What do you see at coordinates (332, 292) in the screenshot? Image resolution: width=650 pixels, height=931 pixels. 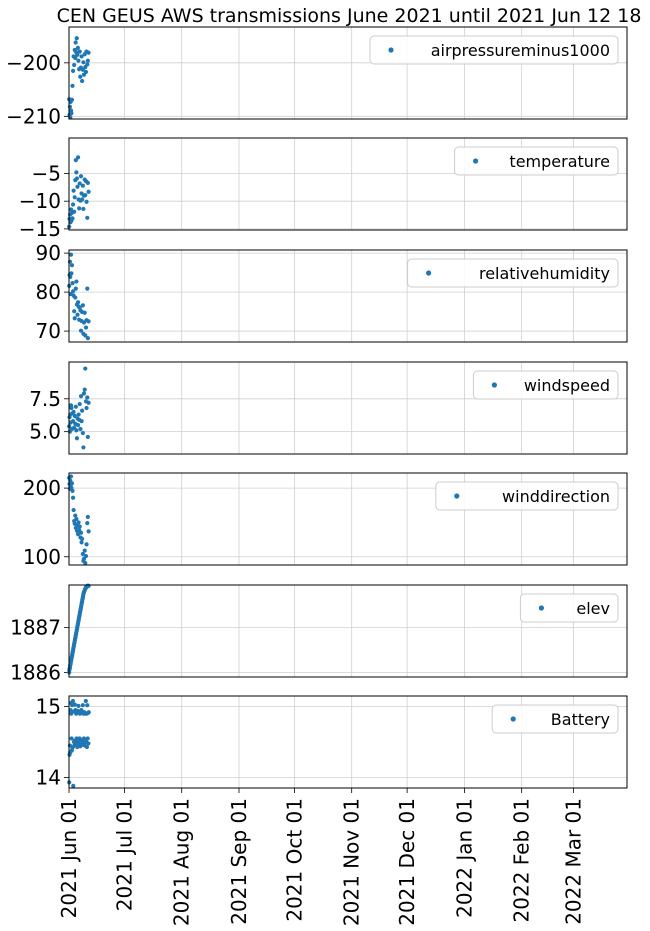 I see `panel-relativehumidity: 70 80 90 relativehumidity` at bounding box center [332, 292].